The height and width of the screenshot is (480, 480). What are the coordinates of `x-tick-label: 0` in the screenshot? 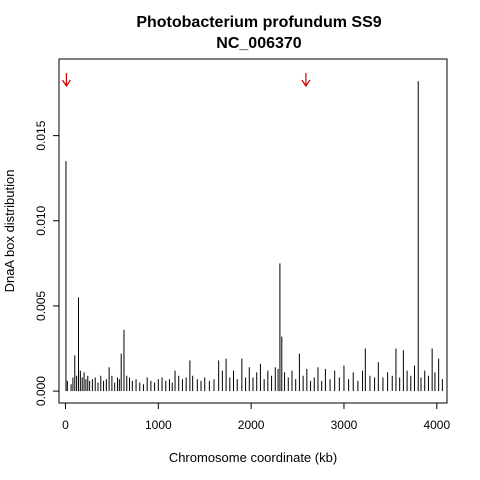 It's located at (65, 425).